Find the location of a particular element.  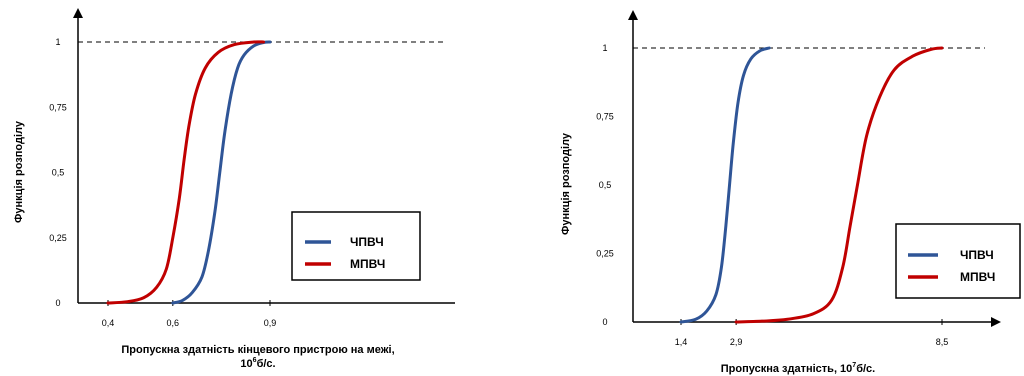

x-axis-arrow is located at coordinates (996, 322).